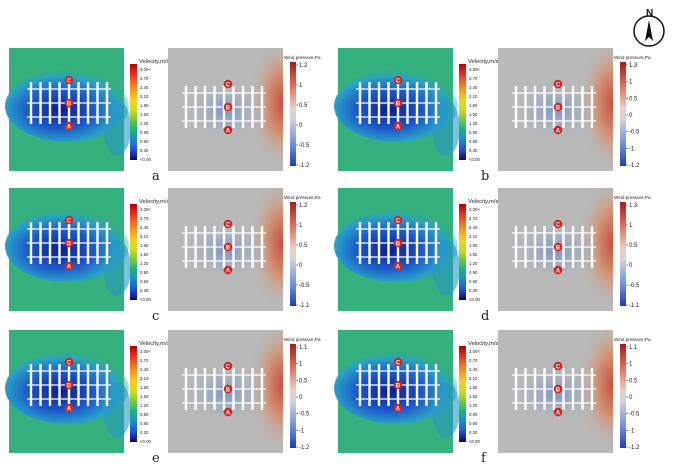  What do you see at coordinates (649, 13) in the screenshot?
I see `compass-north-label: N` at bounding box center [649, 13].